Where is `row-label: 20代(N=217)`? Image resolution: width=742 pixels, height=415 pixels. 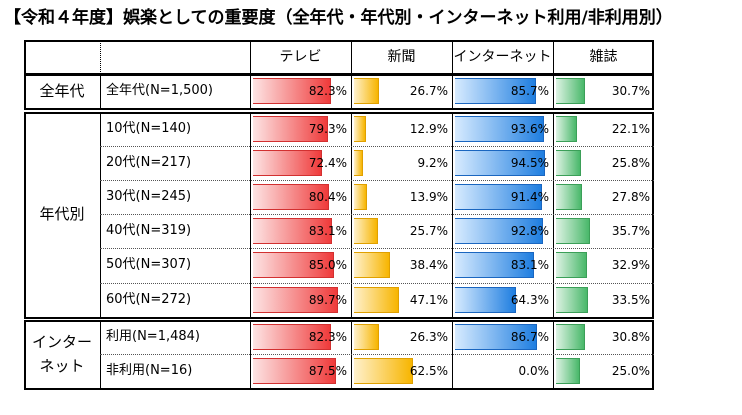
row-label: 20代(N=217) is located at coordinates (149, 163).